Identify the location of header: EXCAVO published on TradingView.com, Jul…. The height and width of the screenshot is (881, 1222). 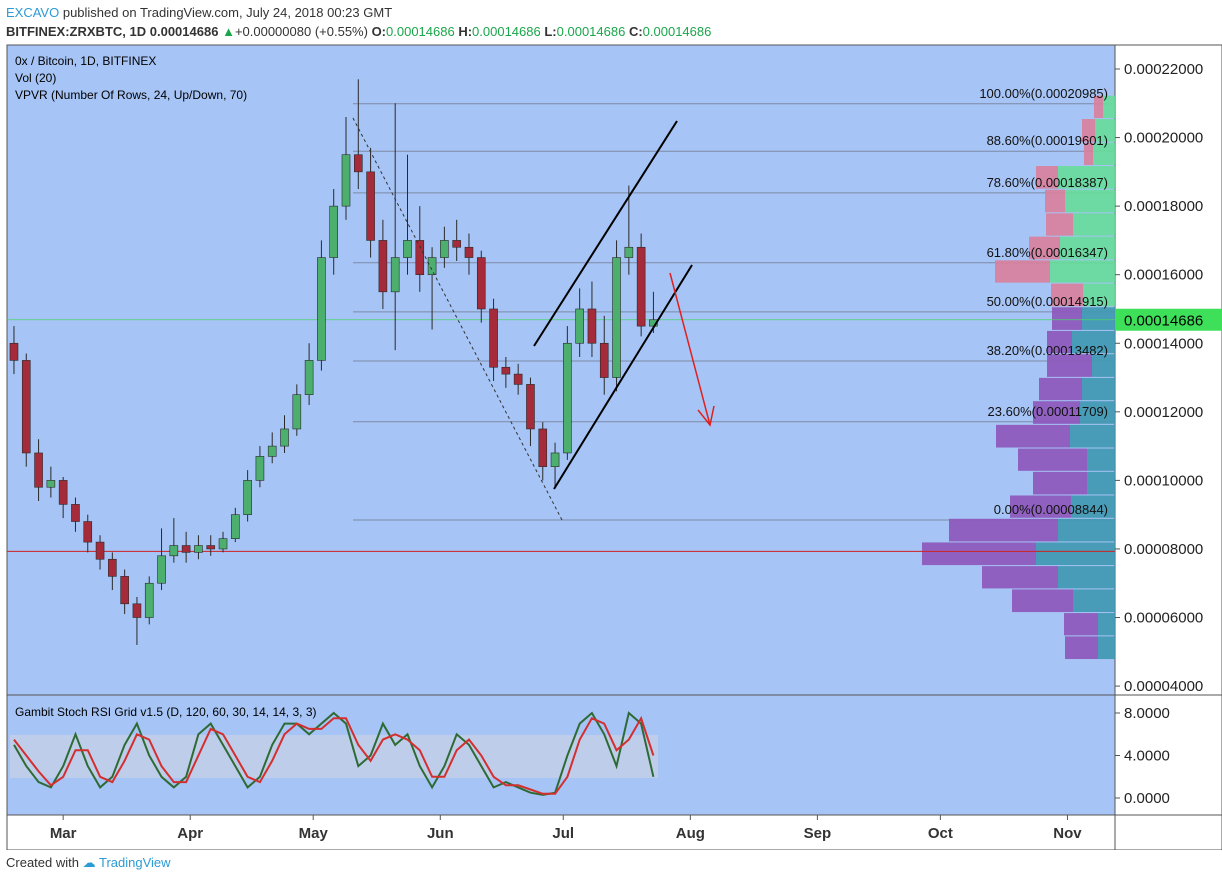
(358, 22).